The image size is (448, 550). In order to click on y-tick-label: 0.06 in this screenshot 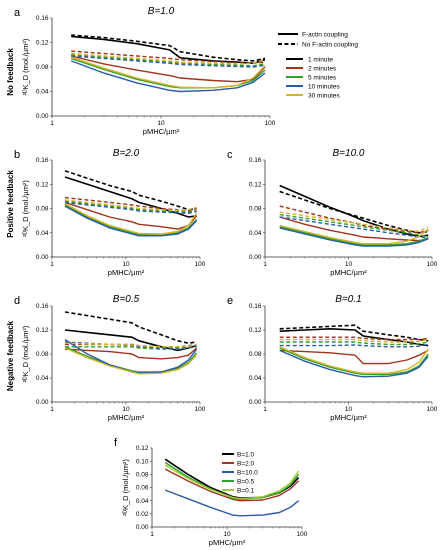, I will do `click(142, 488)`.